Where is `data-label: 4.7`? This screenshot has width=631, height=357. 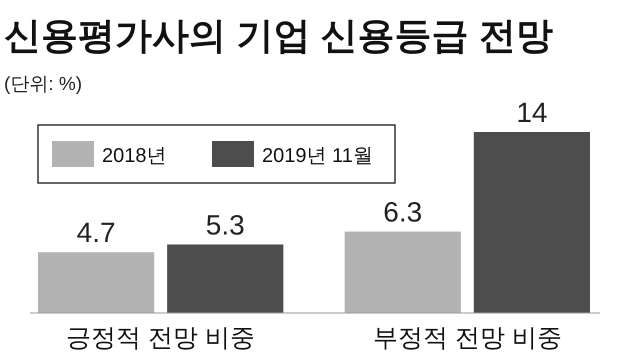 data-label: 4.7 is located at coordinates (96, 232).